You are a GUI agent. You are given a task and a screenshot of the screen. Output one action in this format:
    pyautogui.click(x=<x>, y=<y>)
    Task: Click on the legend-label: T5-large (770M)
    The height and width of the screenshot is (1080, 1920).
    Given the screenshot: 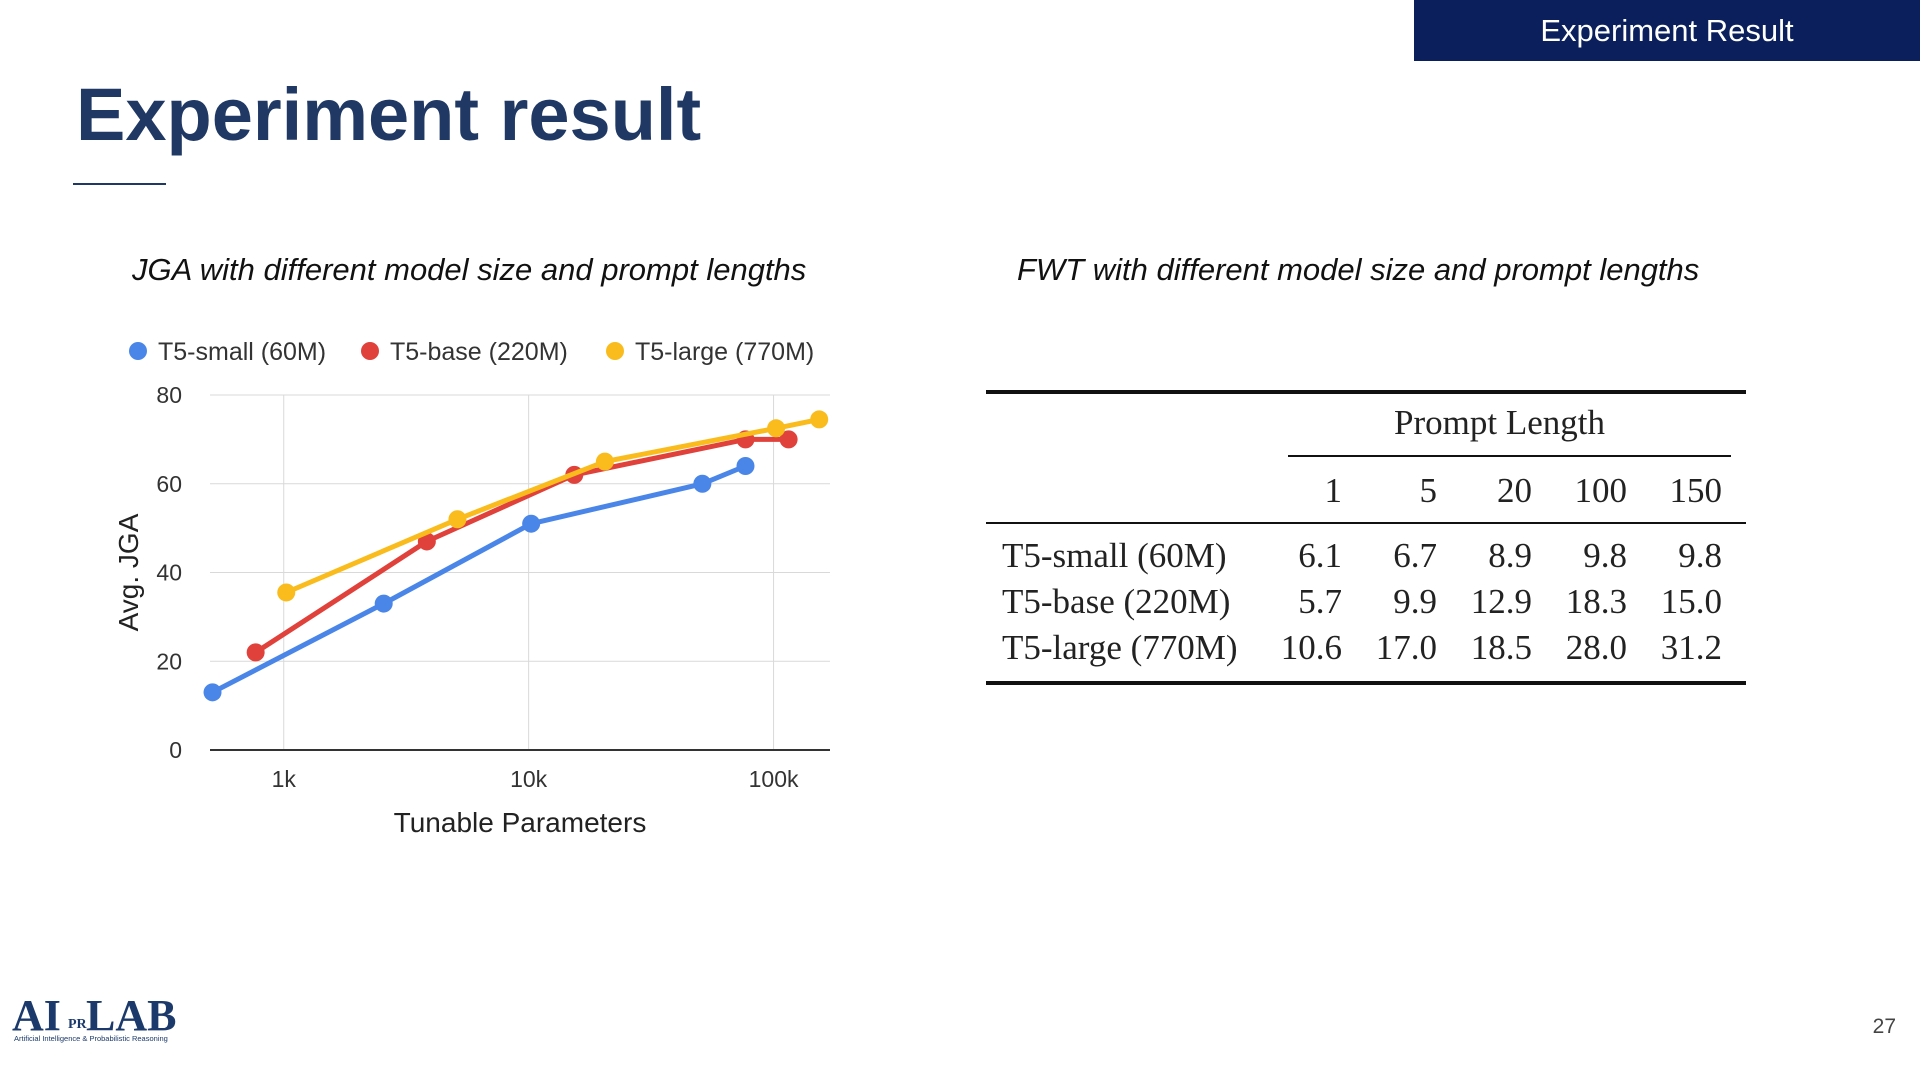 What is the action you would take?
    pyautogui.click(x=724, y=352)
    